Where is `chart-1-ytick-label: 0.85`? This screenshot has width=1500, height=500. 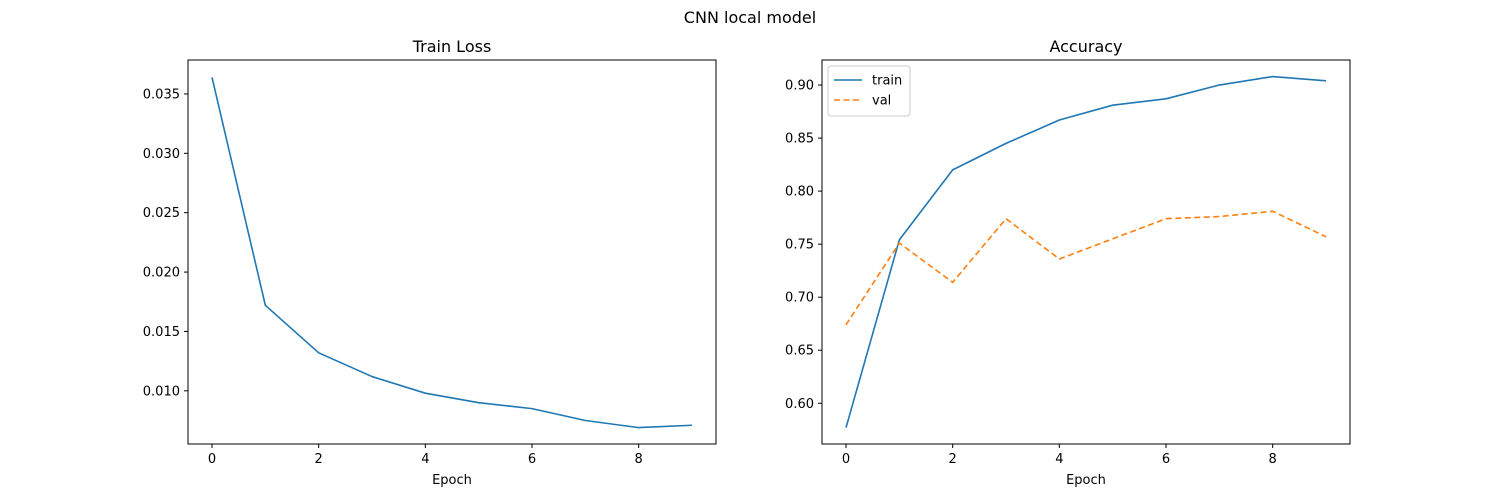
chart-1-ytick-label: 0.85 is located at coordinates (799, 139).